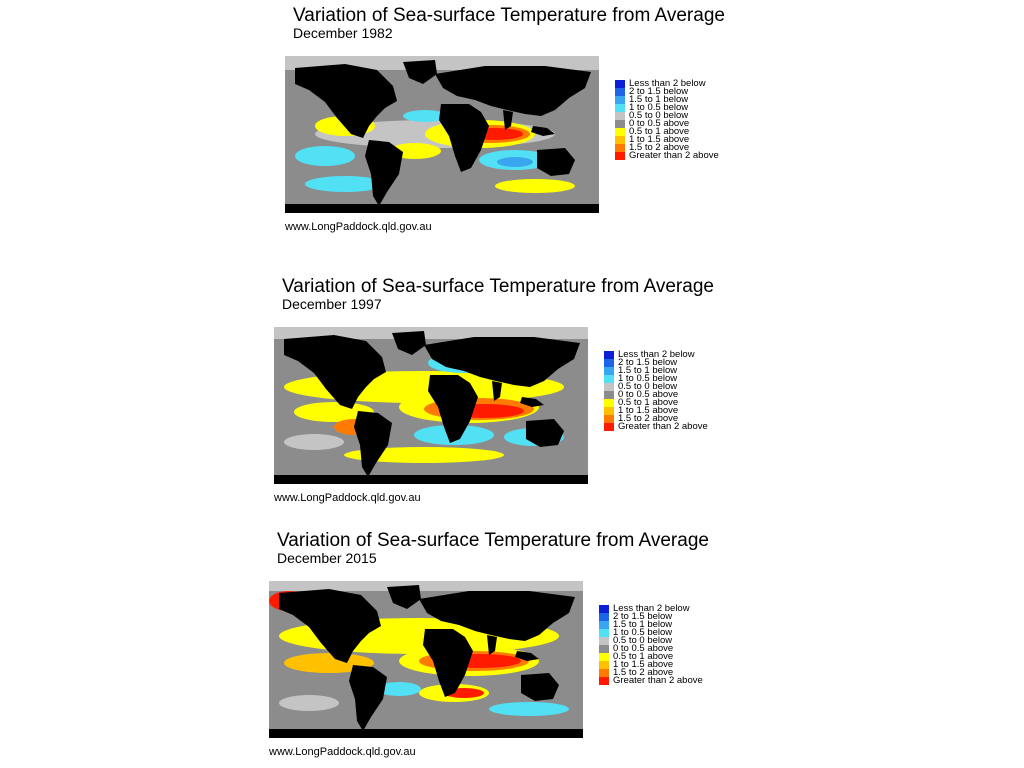 The image size is (1024, 768). What do you see at coordinates (442, 134) in the screenshot?
I see `sst-map-1982` at bounding box center [442, 134].